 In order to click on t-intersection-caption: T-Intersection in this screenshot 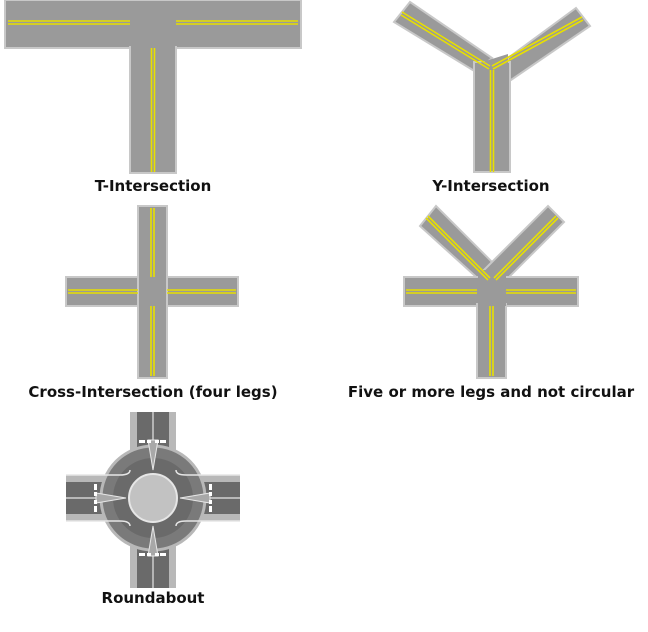, I will do `click(153, 186)`.